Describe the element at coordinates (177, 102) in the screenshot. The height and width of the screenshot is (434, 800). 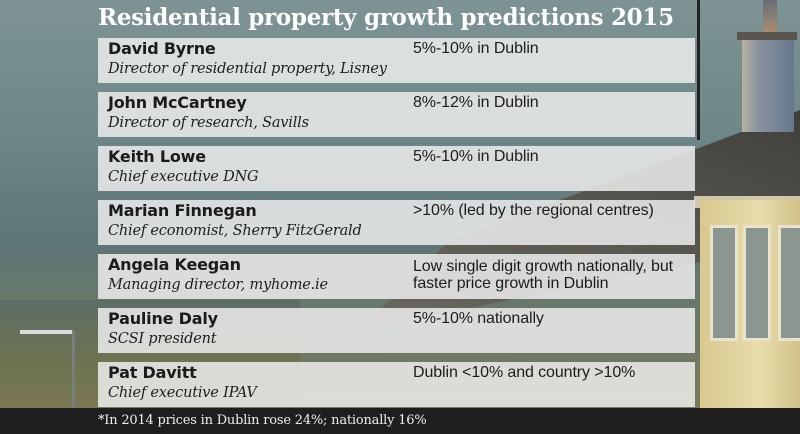
I see `person-name: John McCartney` at that location.